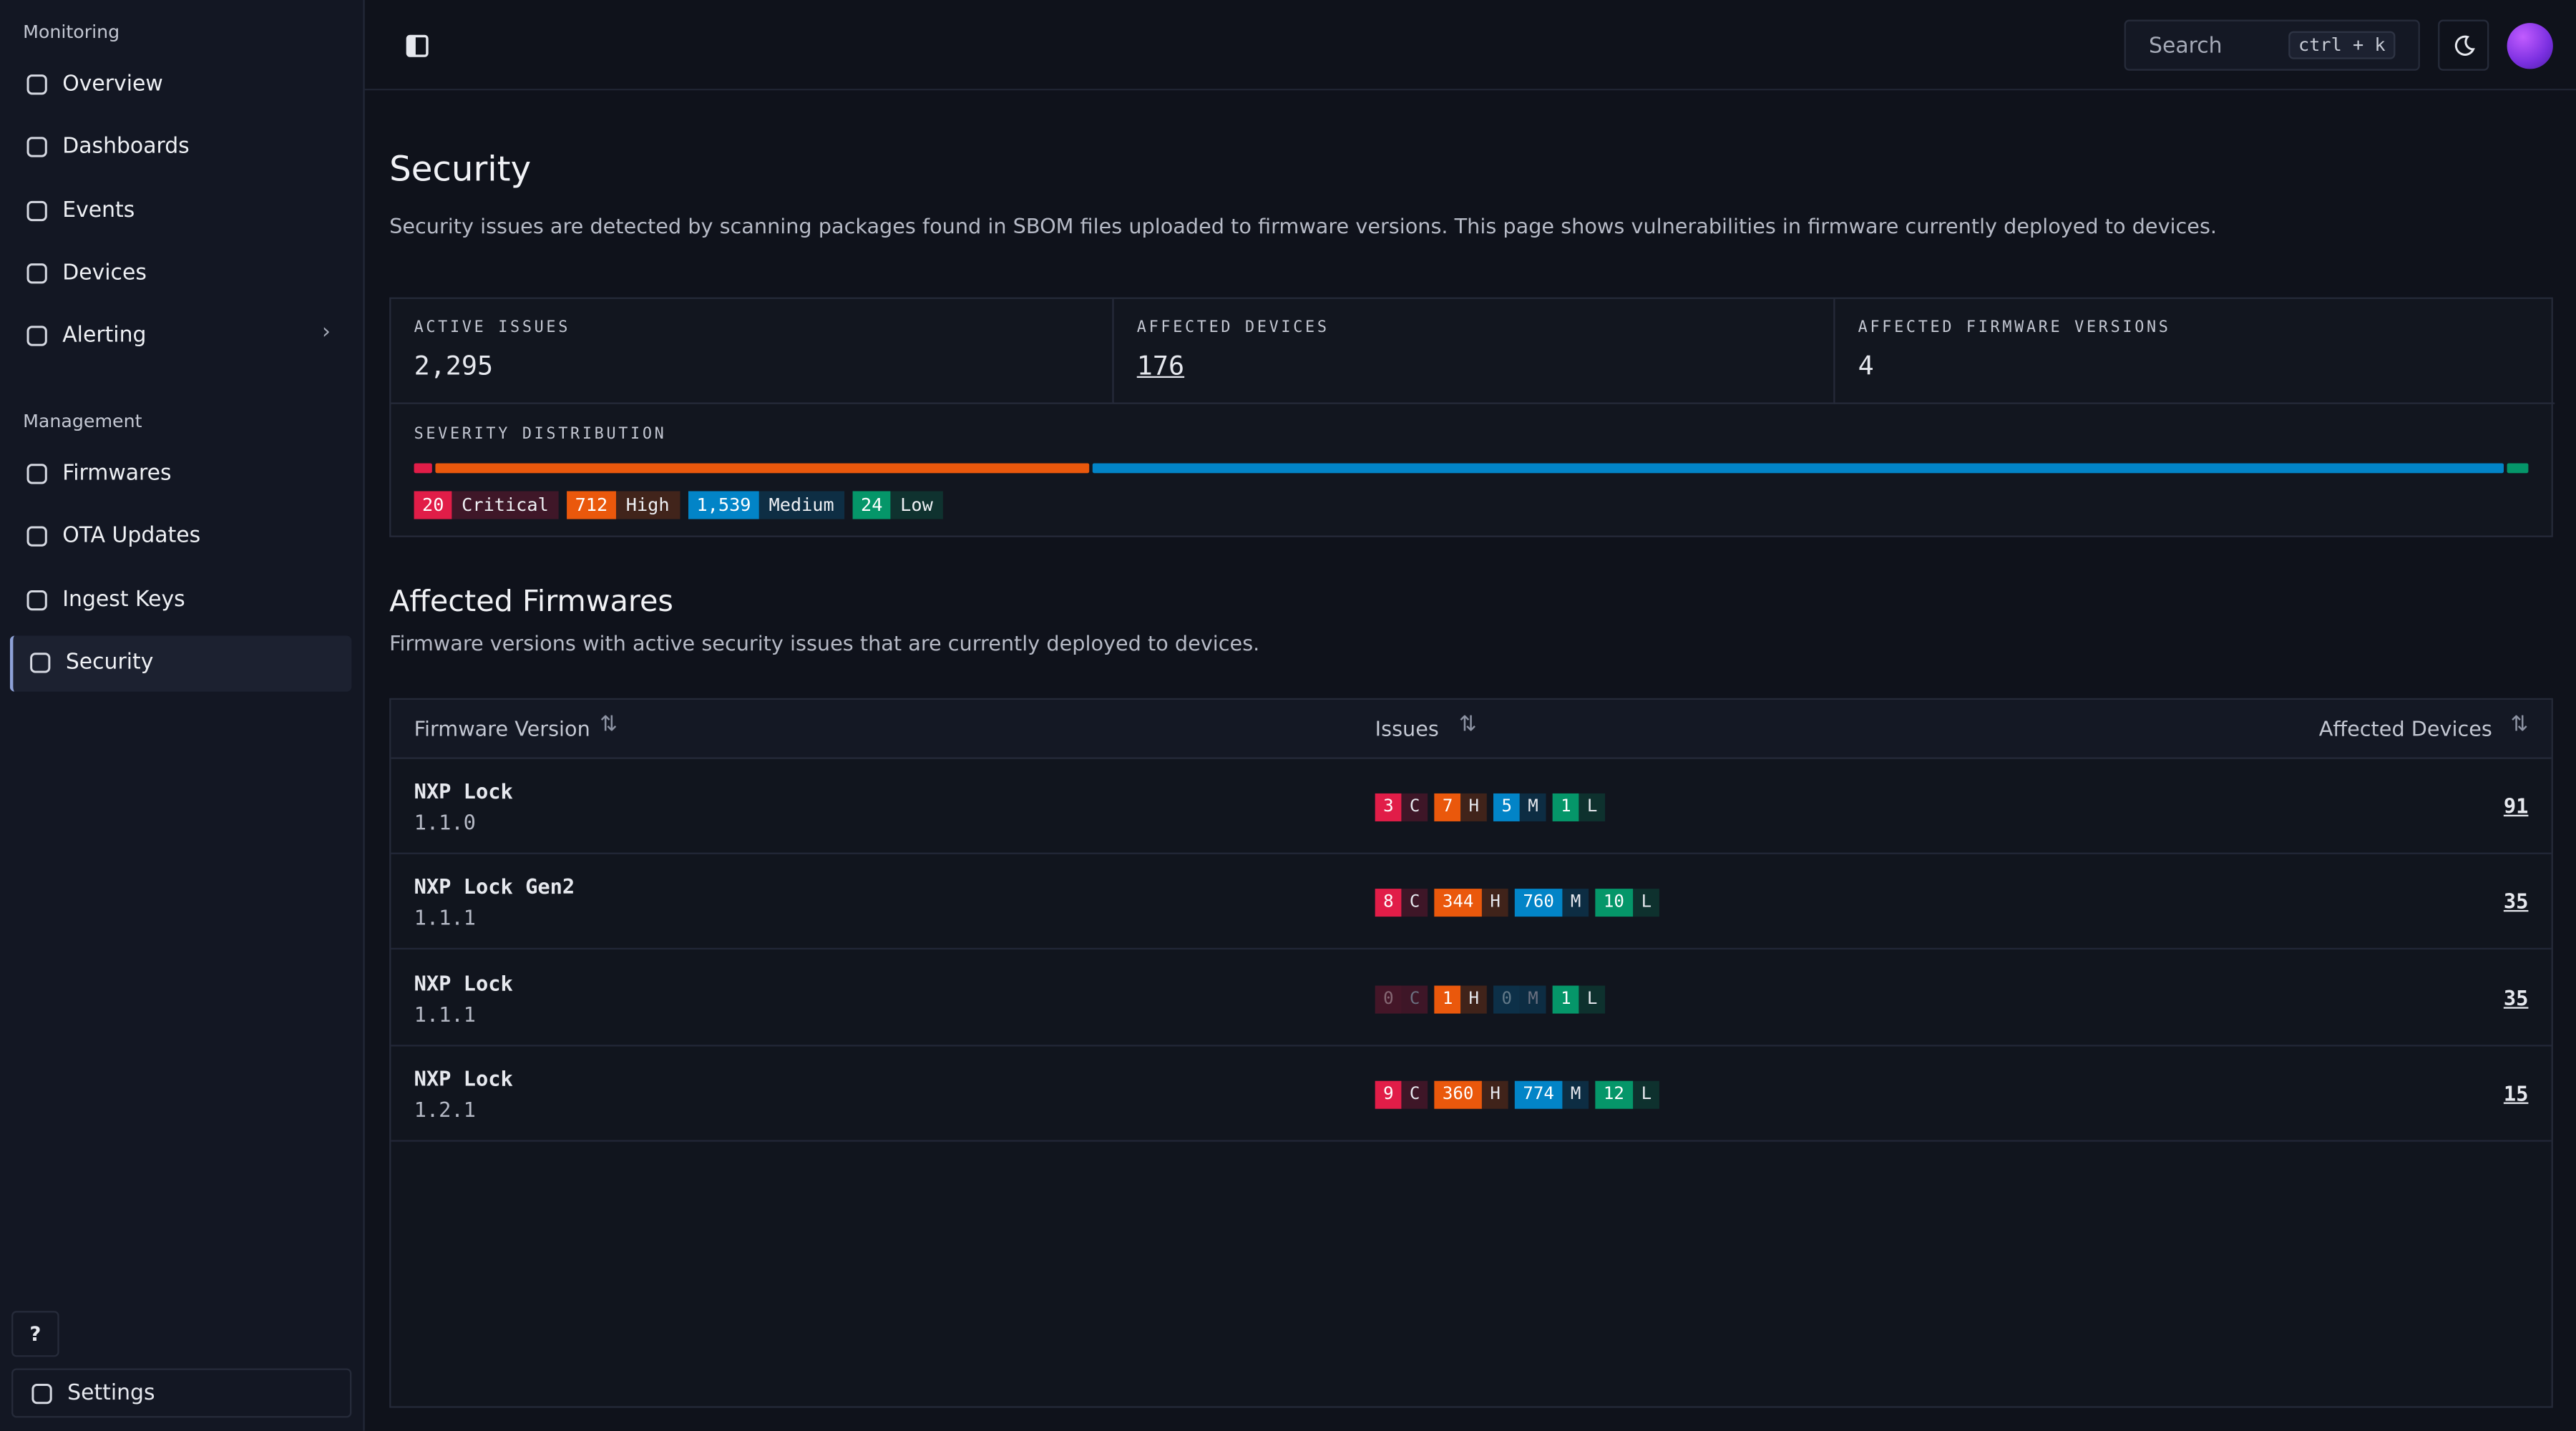 This screenshot has width=2576, height=1431. What do you see at coordinates (2463, 45) in the screenshot?
I see `theme-toggle` at bounding box center [2463, 45].